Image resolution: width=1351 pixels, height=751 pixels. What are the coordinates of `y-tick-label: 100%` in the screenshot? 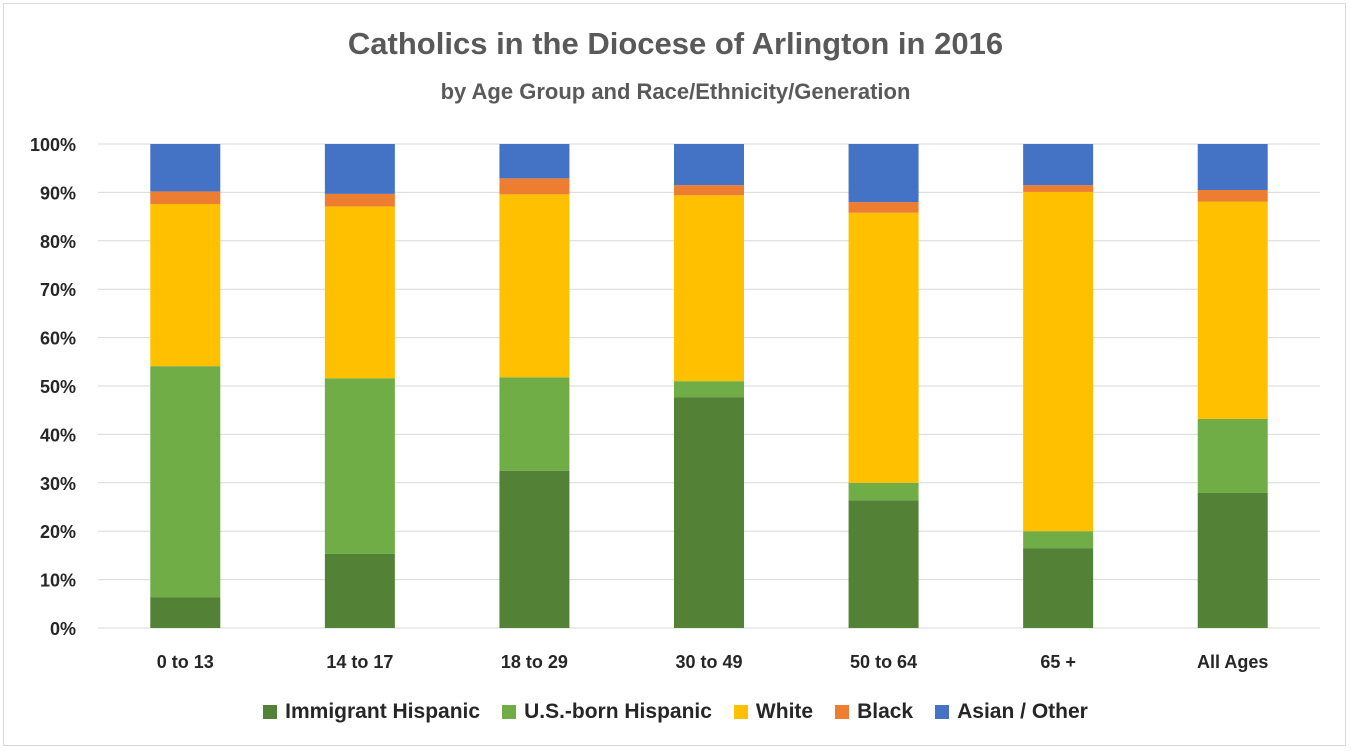 It's located at (53, 145).